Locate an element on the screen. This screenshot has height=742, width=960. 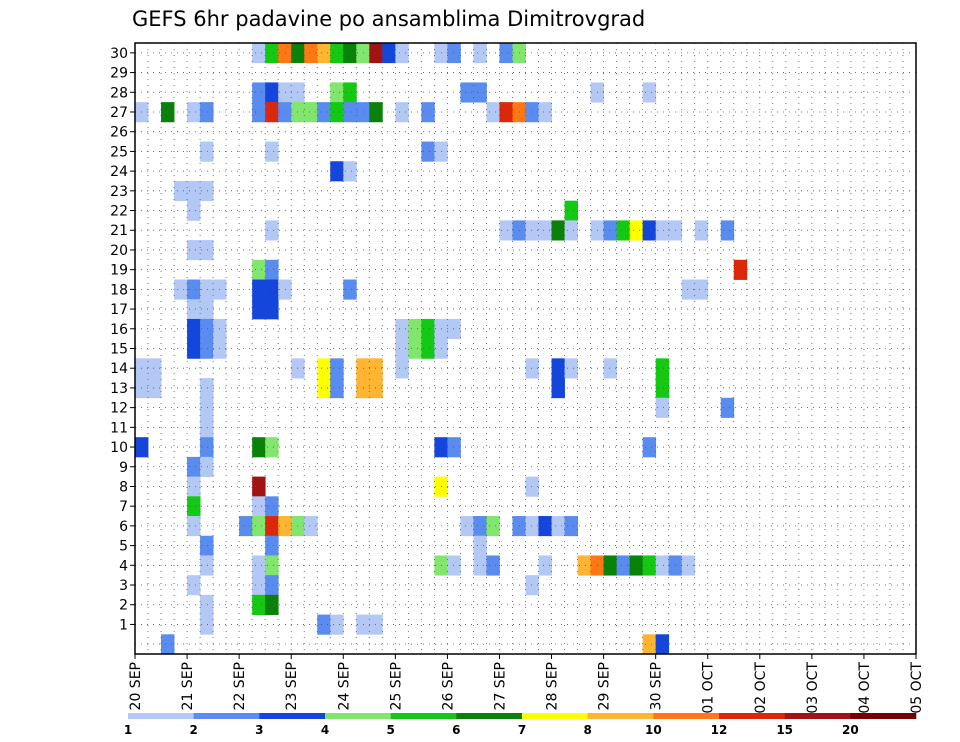
x-tick-label: 01 OCT is located at coordinates (709, 688).